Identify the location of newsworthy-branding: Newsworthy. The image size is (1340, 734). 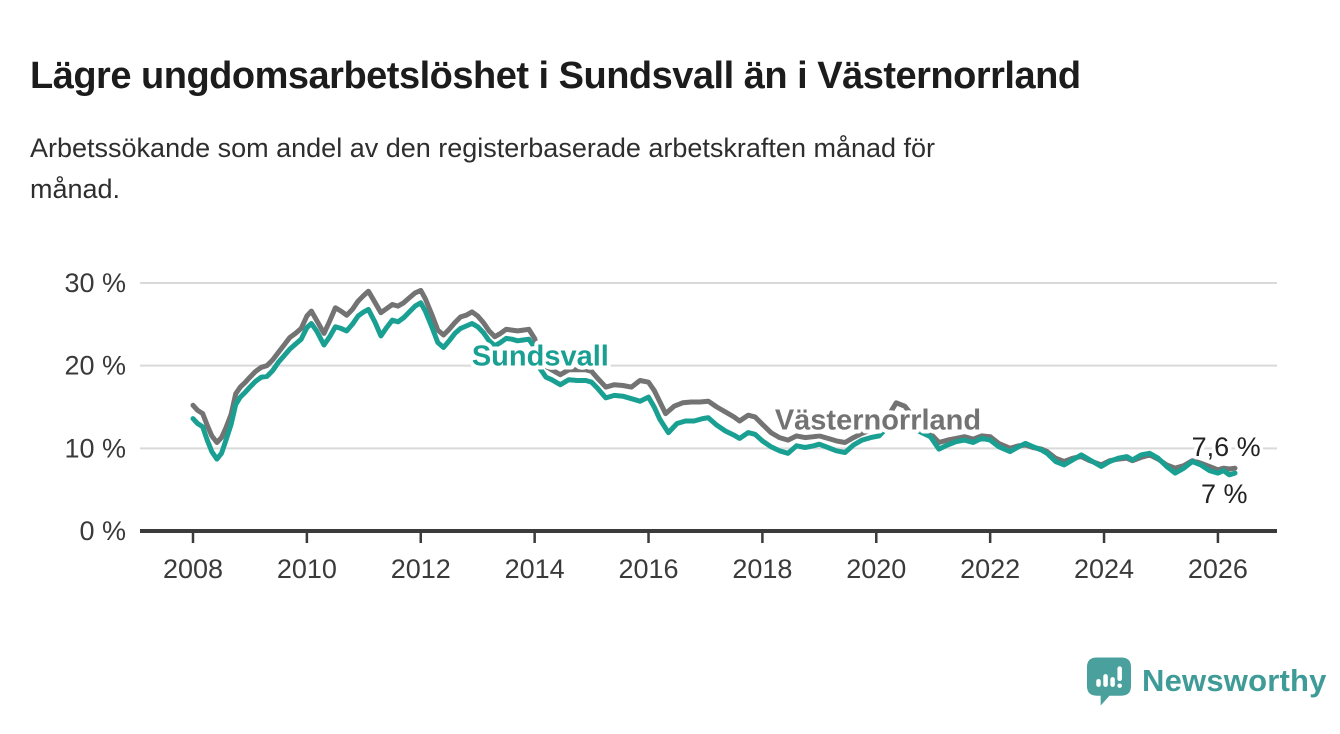
(1206, 681).